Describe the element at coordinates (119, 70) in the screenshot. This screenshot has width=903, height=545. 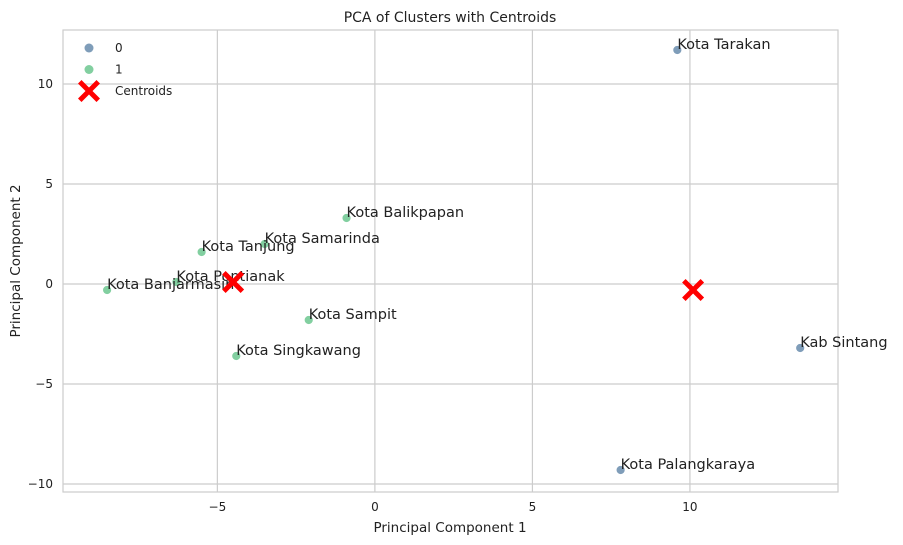
I see `legend-label: 1` at that location.